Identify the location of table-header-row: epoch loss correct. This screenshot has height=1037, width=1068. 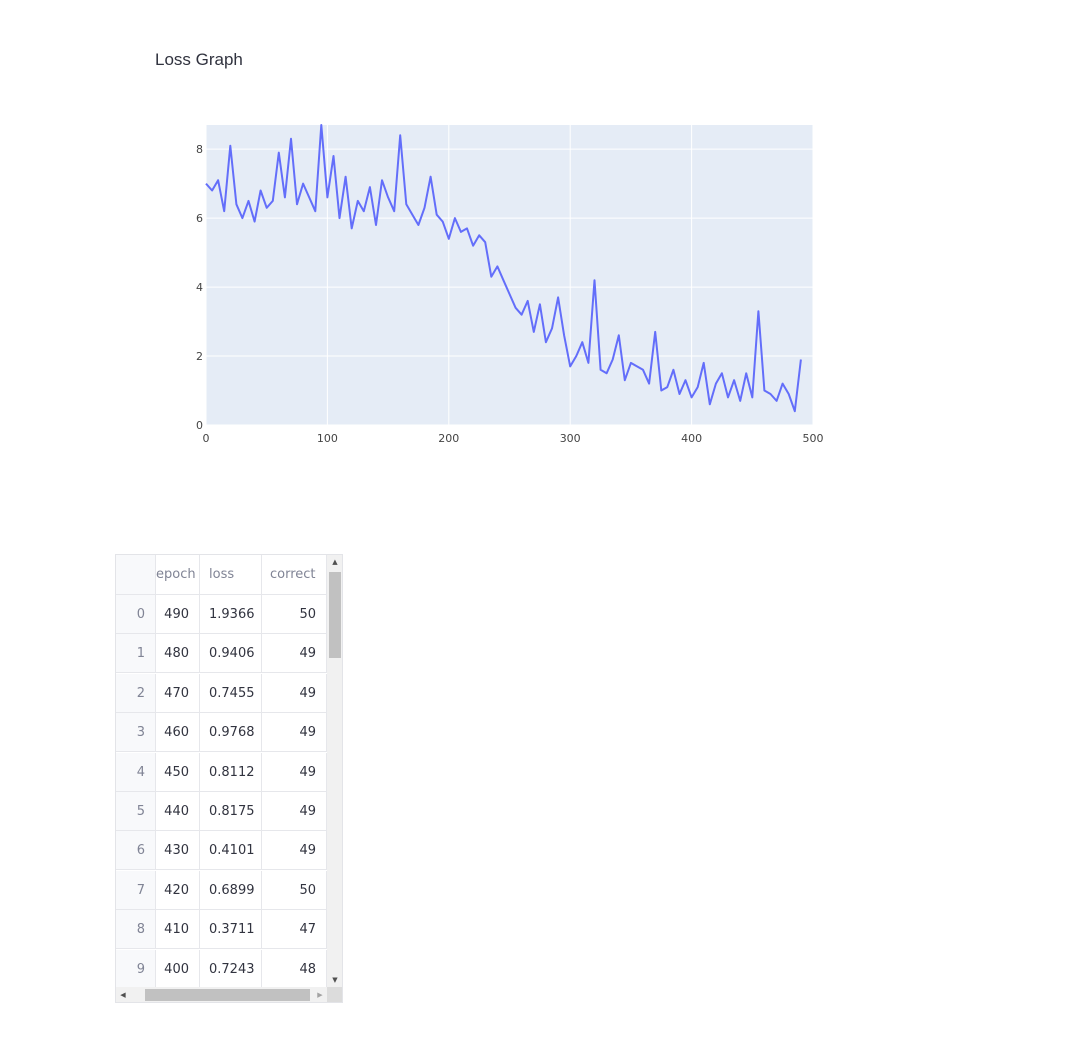
(221, 575).